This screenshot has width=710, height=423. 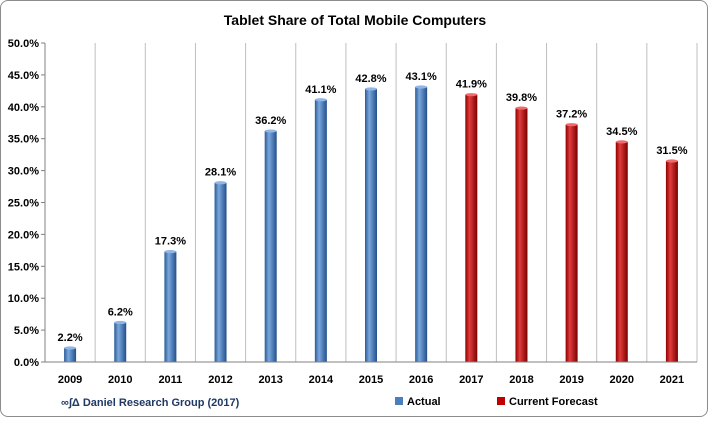 What do you see at coordinates (220, 380) in the screenshot?
I see `x-tick-label: 2012` at bounding box center [220, 380].